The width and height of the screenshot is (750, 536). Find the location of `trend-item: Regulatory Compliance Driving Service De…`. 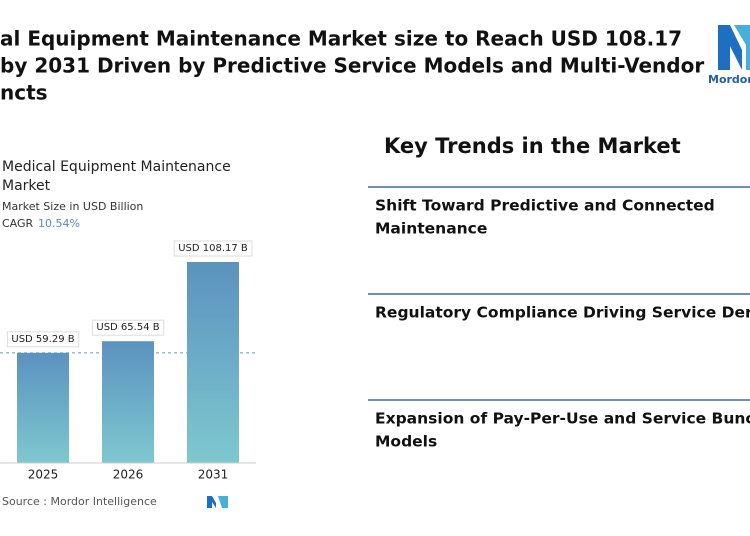

trend-item: Regulatory Compliance Driving Service De… is located at coordinates (562, 313).